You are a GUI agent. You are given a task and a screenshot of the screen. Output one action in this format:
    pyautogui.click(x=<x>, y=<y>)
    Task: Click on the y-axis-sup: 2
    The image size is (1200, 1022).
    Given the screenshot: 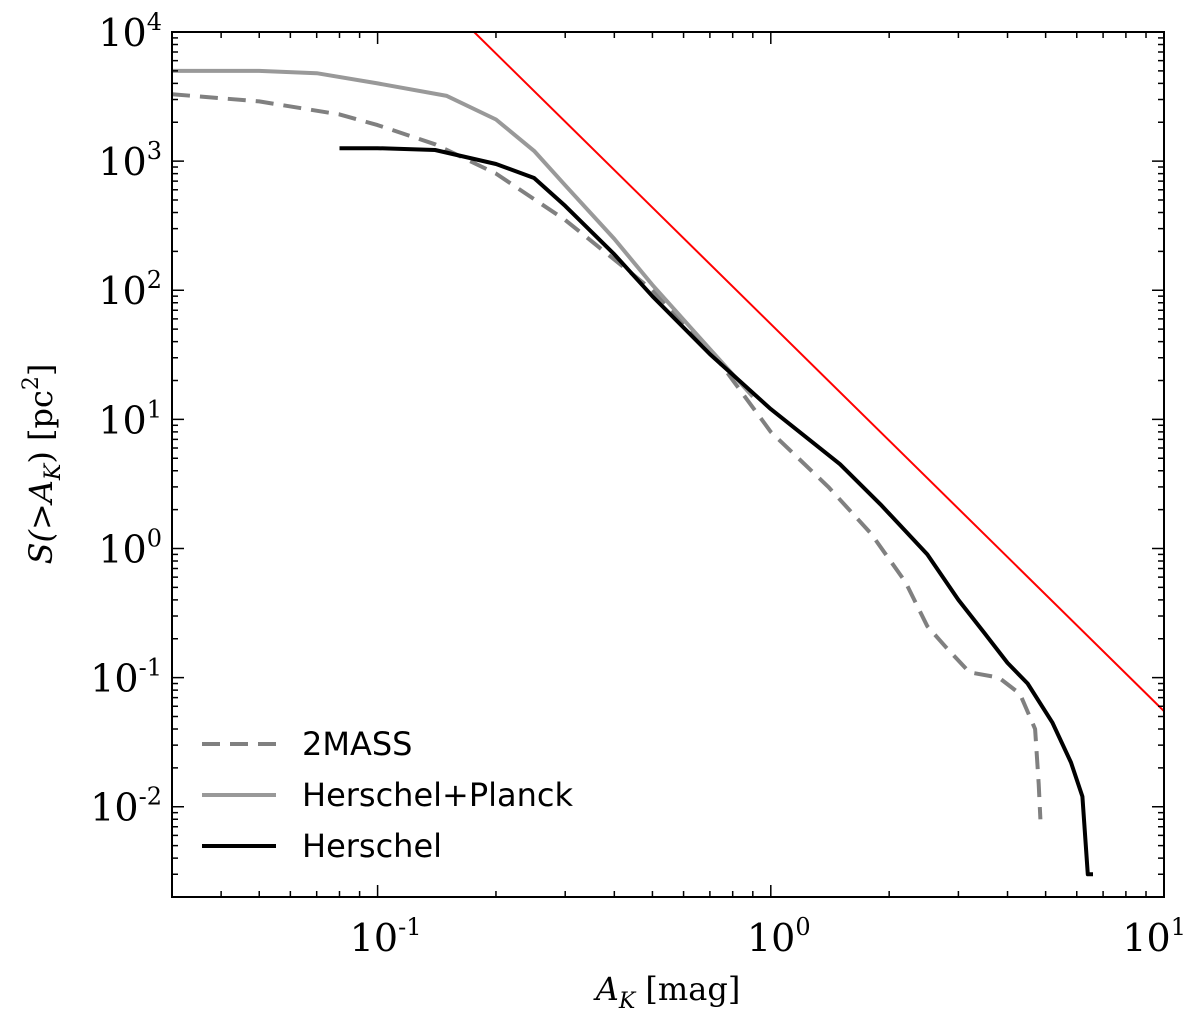 What is the action you would take?
    pyautogui.click(x=31, y=383)
    